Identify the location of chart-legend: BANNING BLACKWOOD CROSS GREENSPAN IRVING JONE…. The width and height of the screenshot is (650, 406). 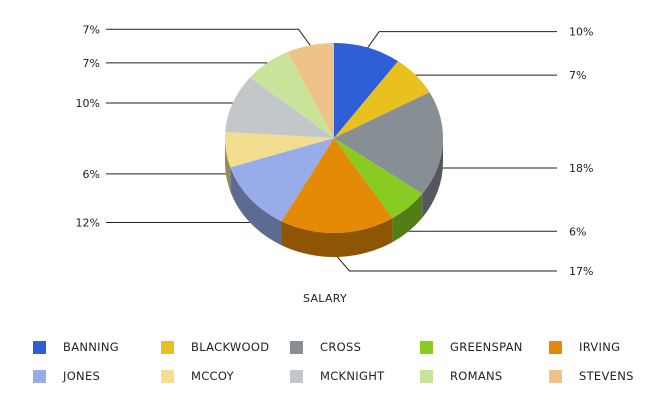
(325, 366).